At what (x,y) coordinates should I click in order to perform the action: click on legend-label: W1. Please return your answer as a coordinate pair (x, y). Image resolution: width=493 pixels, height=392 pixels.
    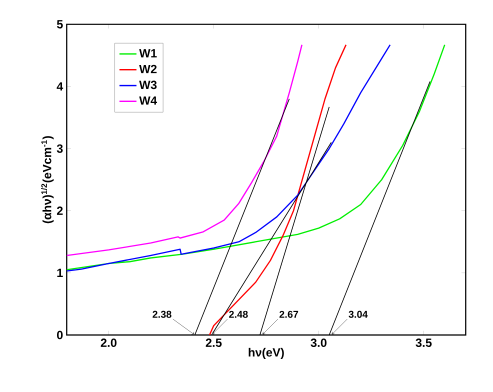
    Looking at the image, I should click on (148, 53).